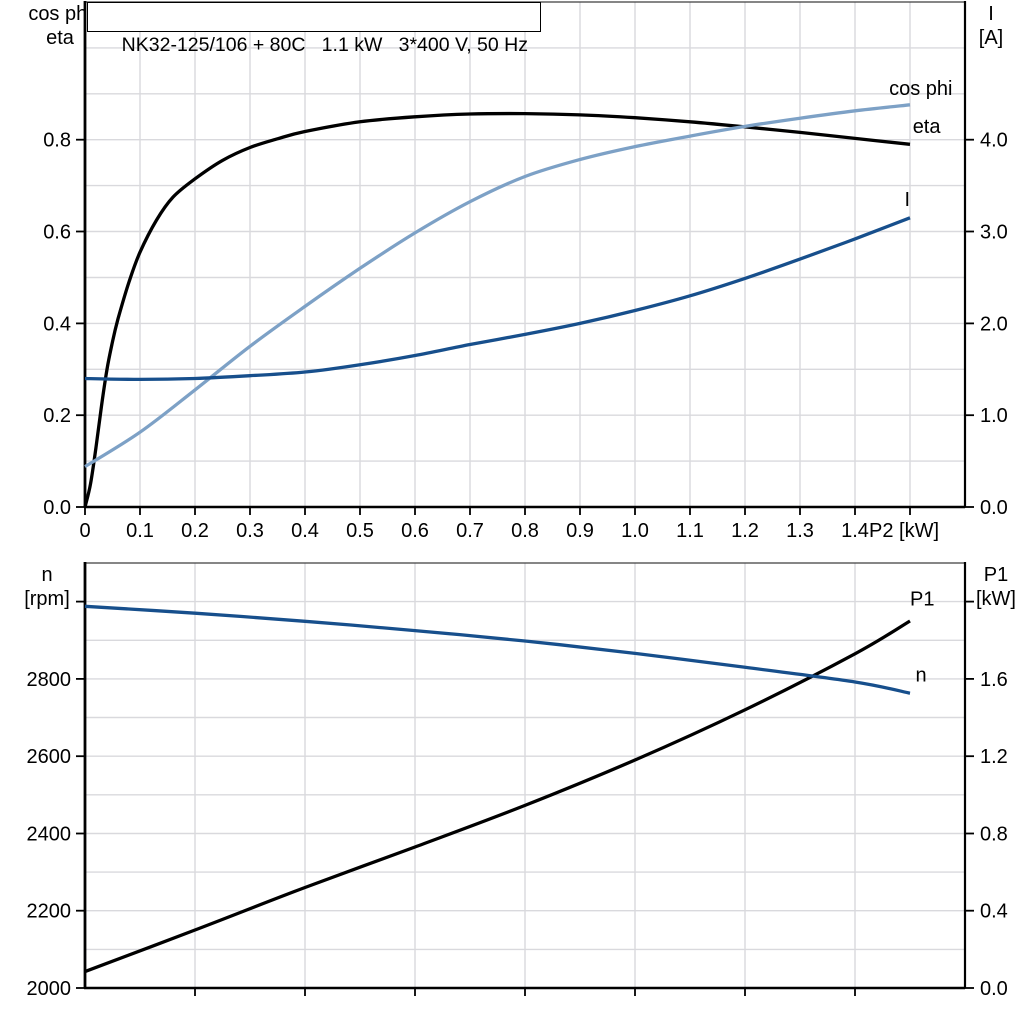 Image resolution: width=1024 pixels, height=1024 pixels. What do you see at coordinates (994, 416) in the screenshot?
I see `right-tick-label: 1.0` at bounding box center [994, 416].